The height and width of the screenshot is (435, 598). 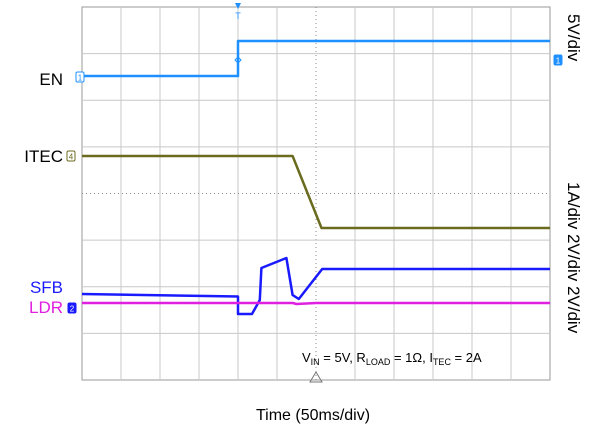 I want to click on annotation-part: = 1Ω, I, so click(x=411, y=357).